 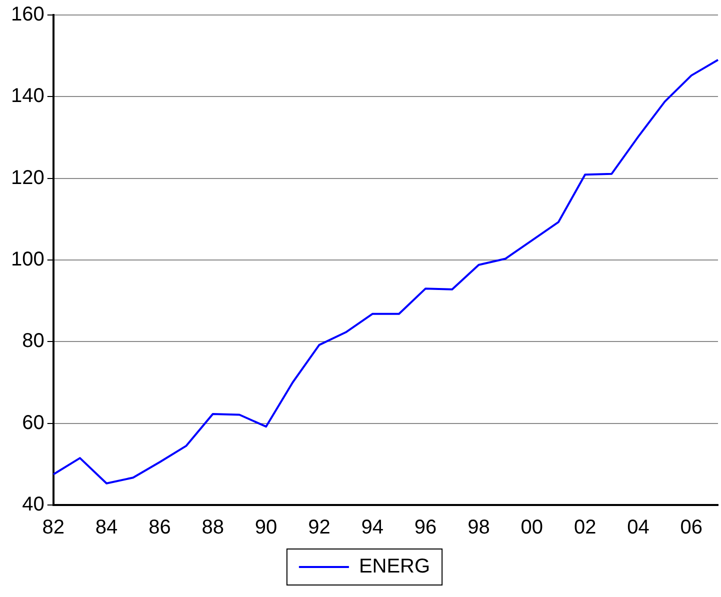 What do you see at coordinates (532, 527) in the screenshot?
I see `x-tick-label: 00` at bounding box center [532, 527].